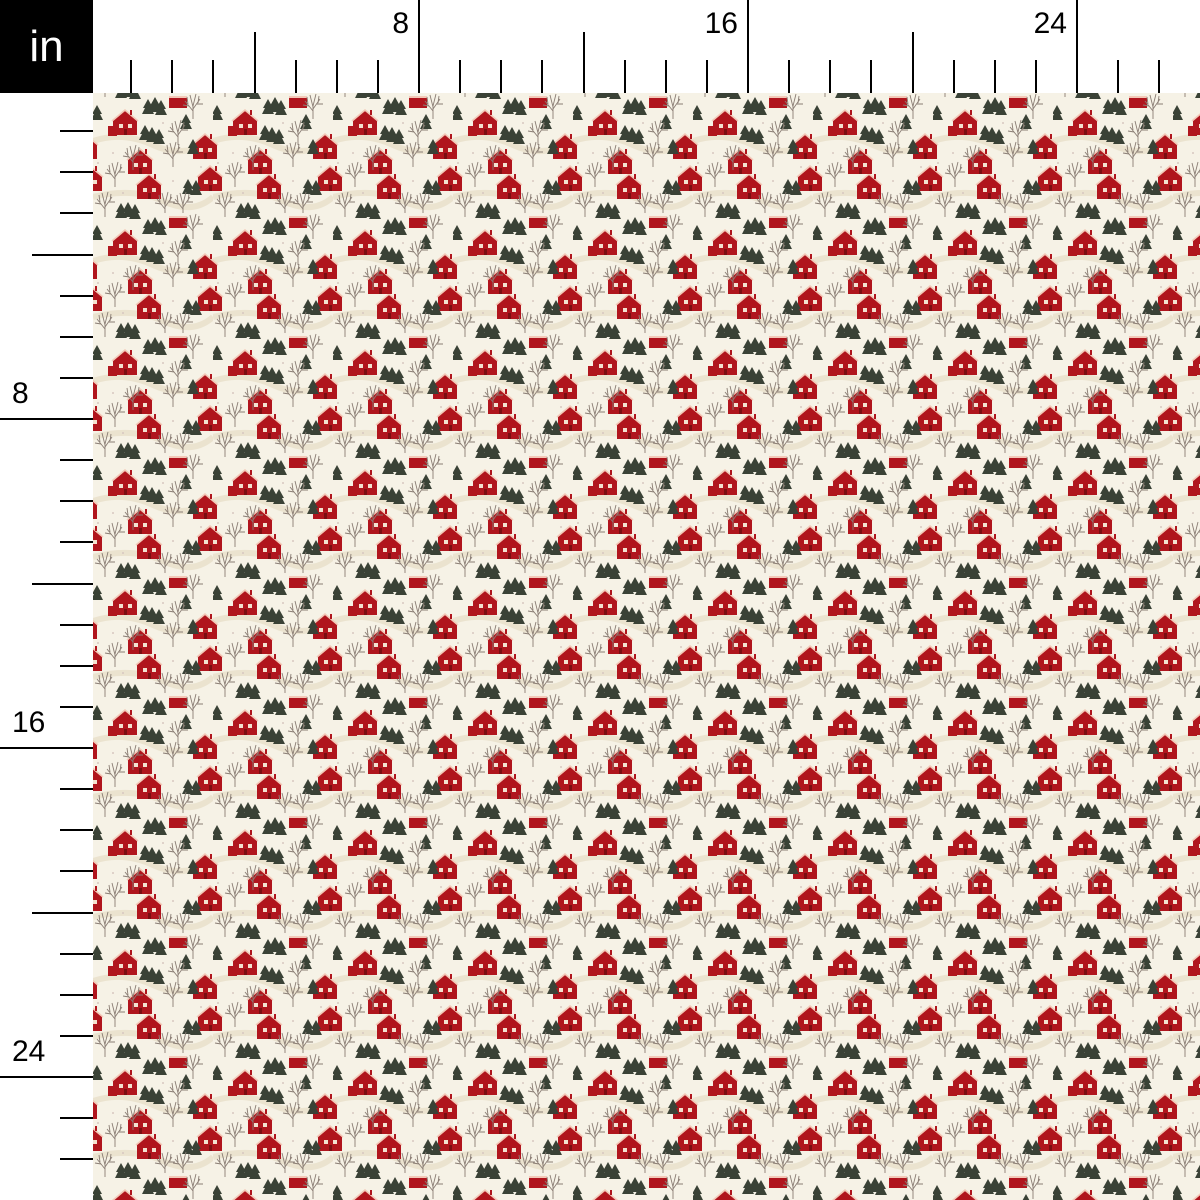  Describe the element at coordinates (46, 46) in the screenshot. I see `unit-label: in` at that location.